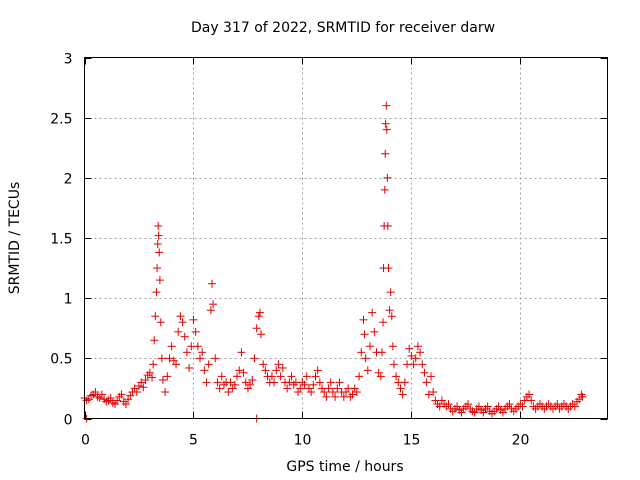  Describe the element at coordinates (412, 441) in the screenshot. I see `x-tick-label: 15` at that location.